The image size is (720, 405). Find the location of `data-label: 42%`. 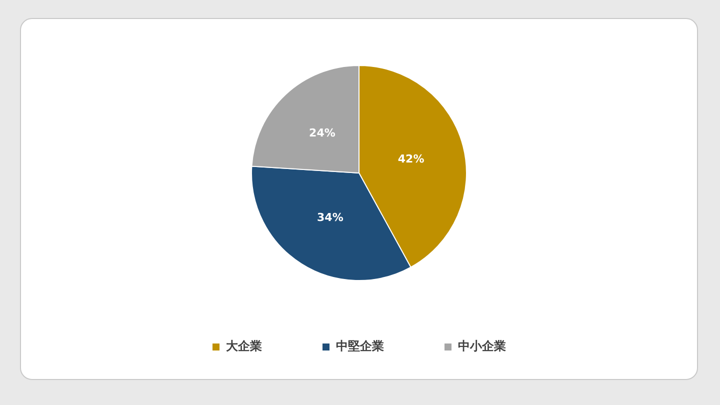

data-label: 42% is located at coordinates (411, 159).